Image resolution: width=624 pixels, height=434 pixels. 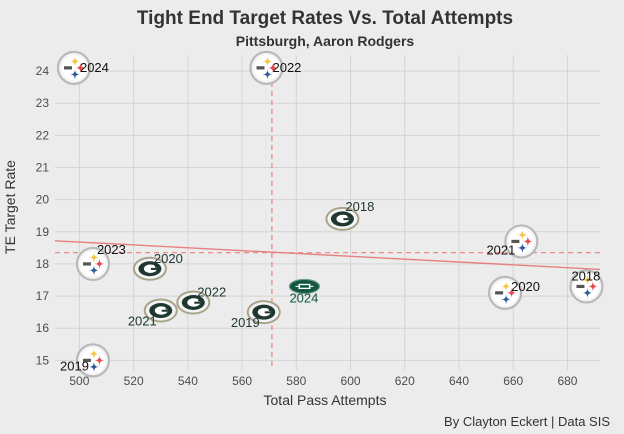 What do you see at coordinates (43, 168) in the screenshot?
I see `y-tick-label: 21` at bounding box center [43, 168].